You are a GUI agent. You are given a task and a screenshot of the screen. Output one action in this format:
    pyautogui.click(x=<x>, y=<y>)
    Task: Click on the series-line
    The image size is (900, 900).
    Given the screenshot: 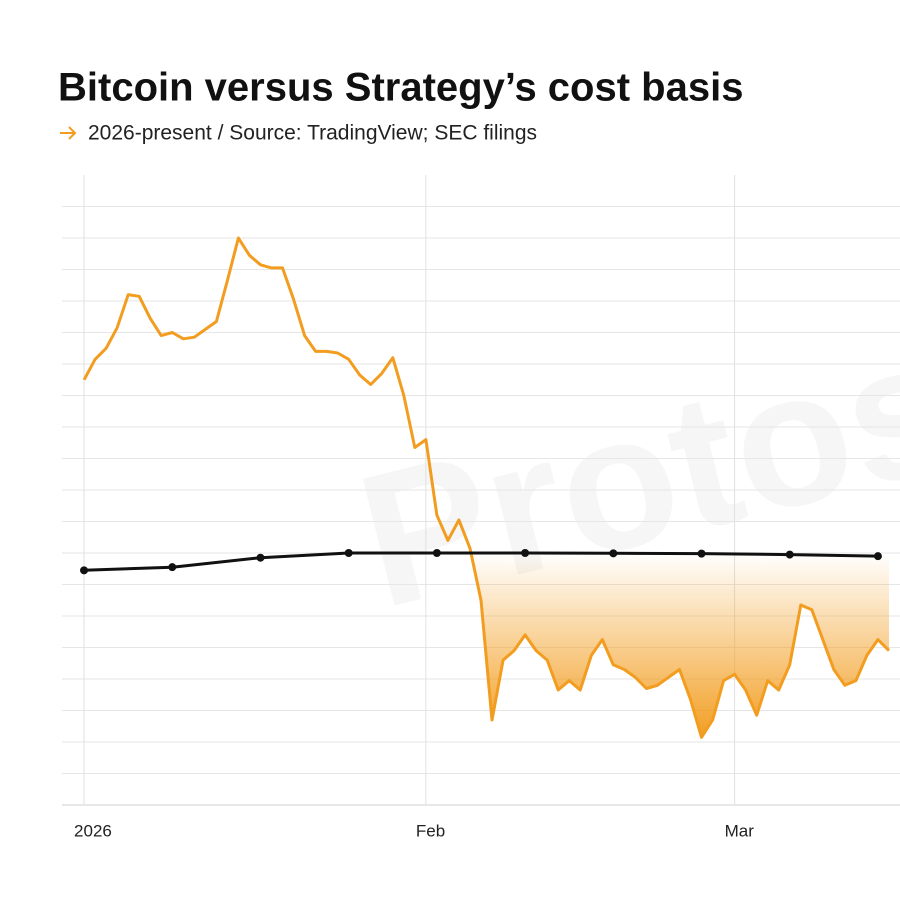 What is the action you would take?
    pyautogui.click(x=481, y=561)
    